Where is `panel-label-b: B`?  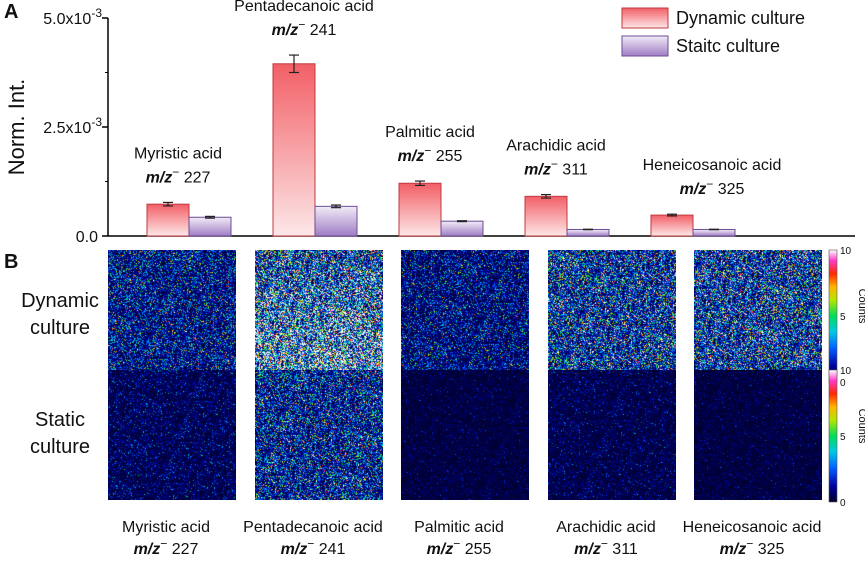 panel-label-b: B is located at coordinates (11, 262).